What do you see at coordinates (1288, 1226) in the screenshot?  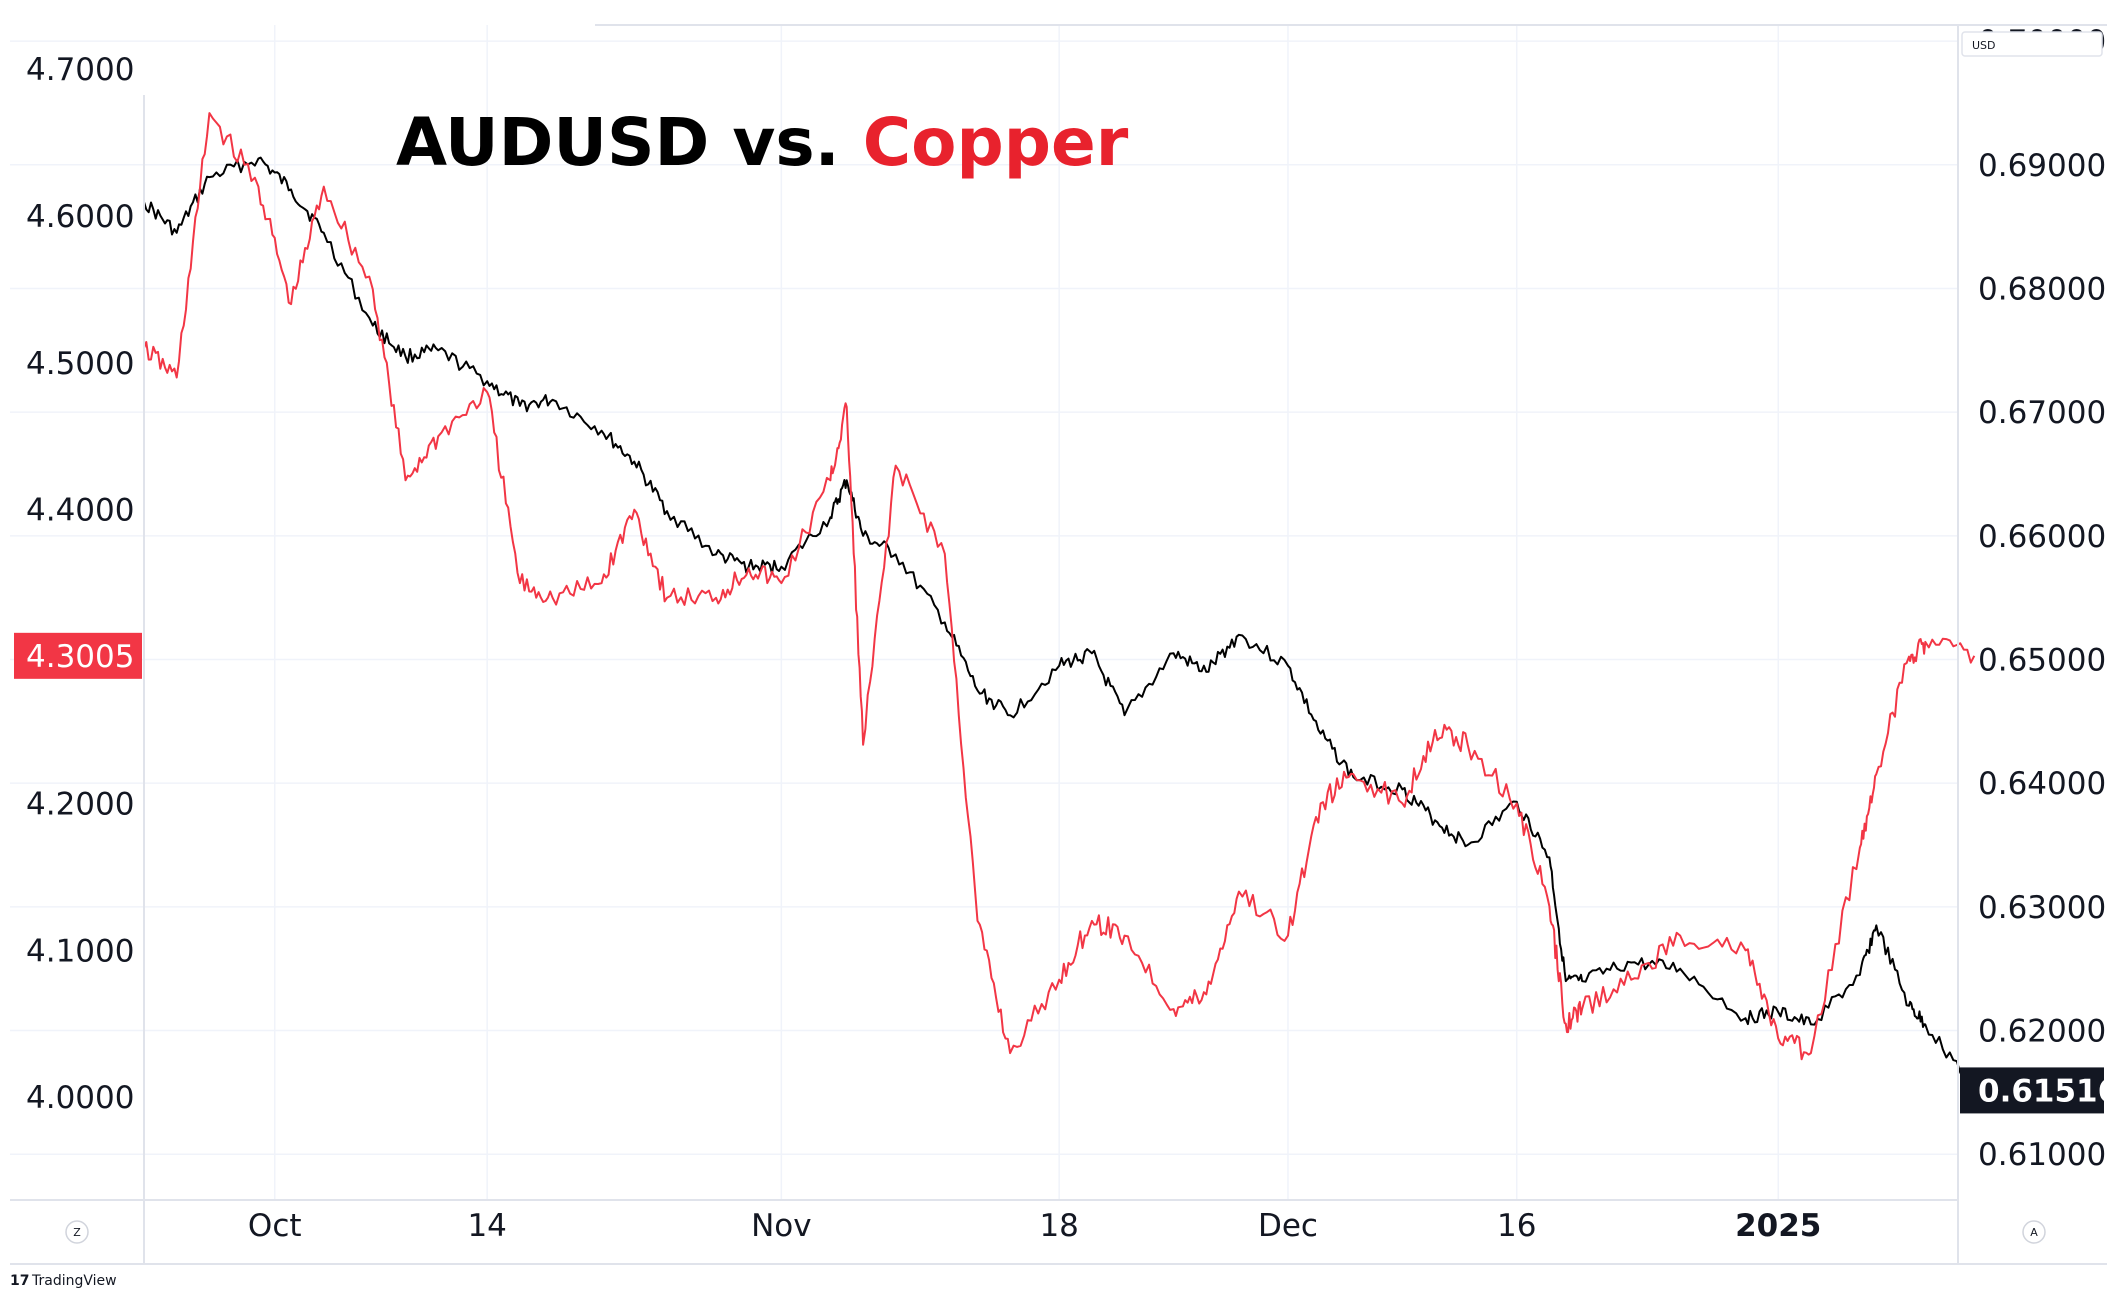 I see `x-axis-tick-label: Dec` at bounding box center [1288, 1226].